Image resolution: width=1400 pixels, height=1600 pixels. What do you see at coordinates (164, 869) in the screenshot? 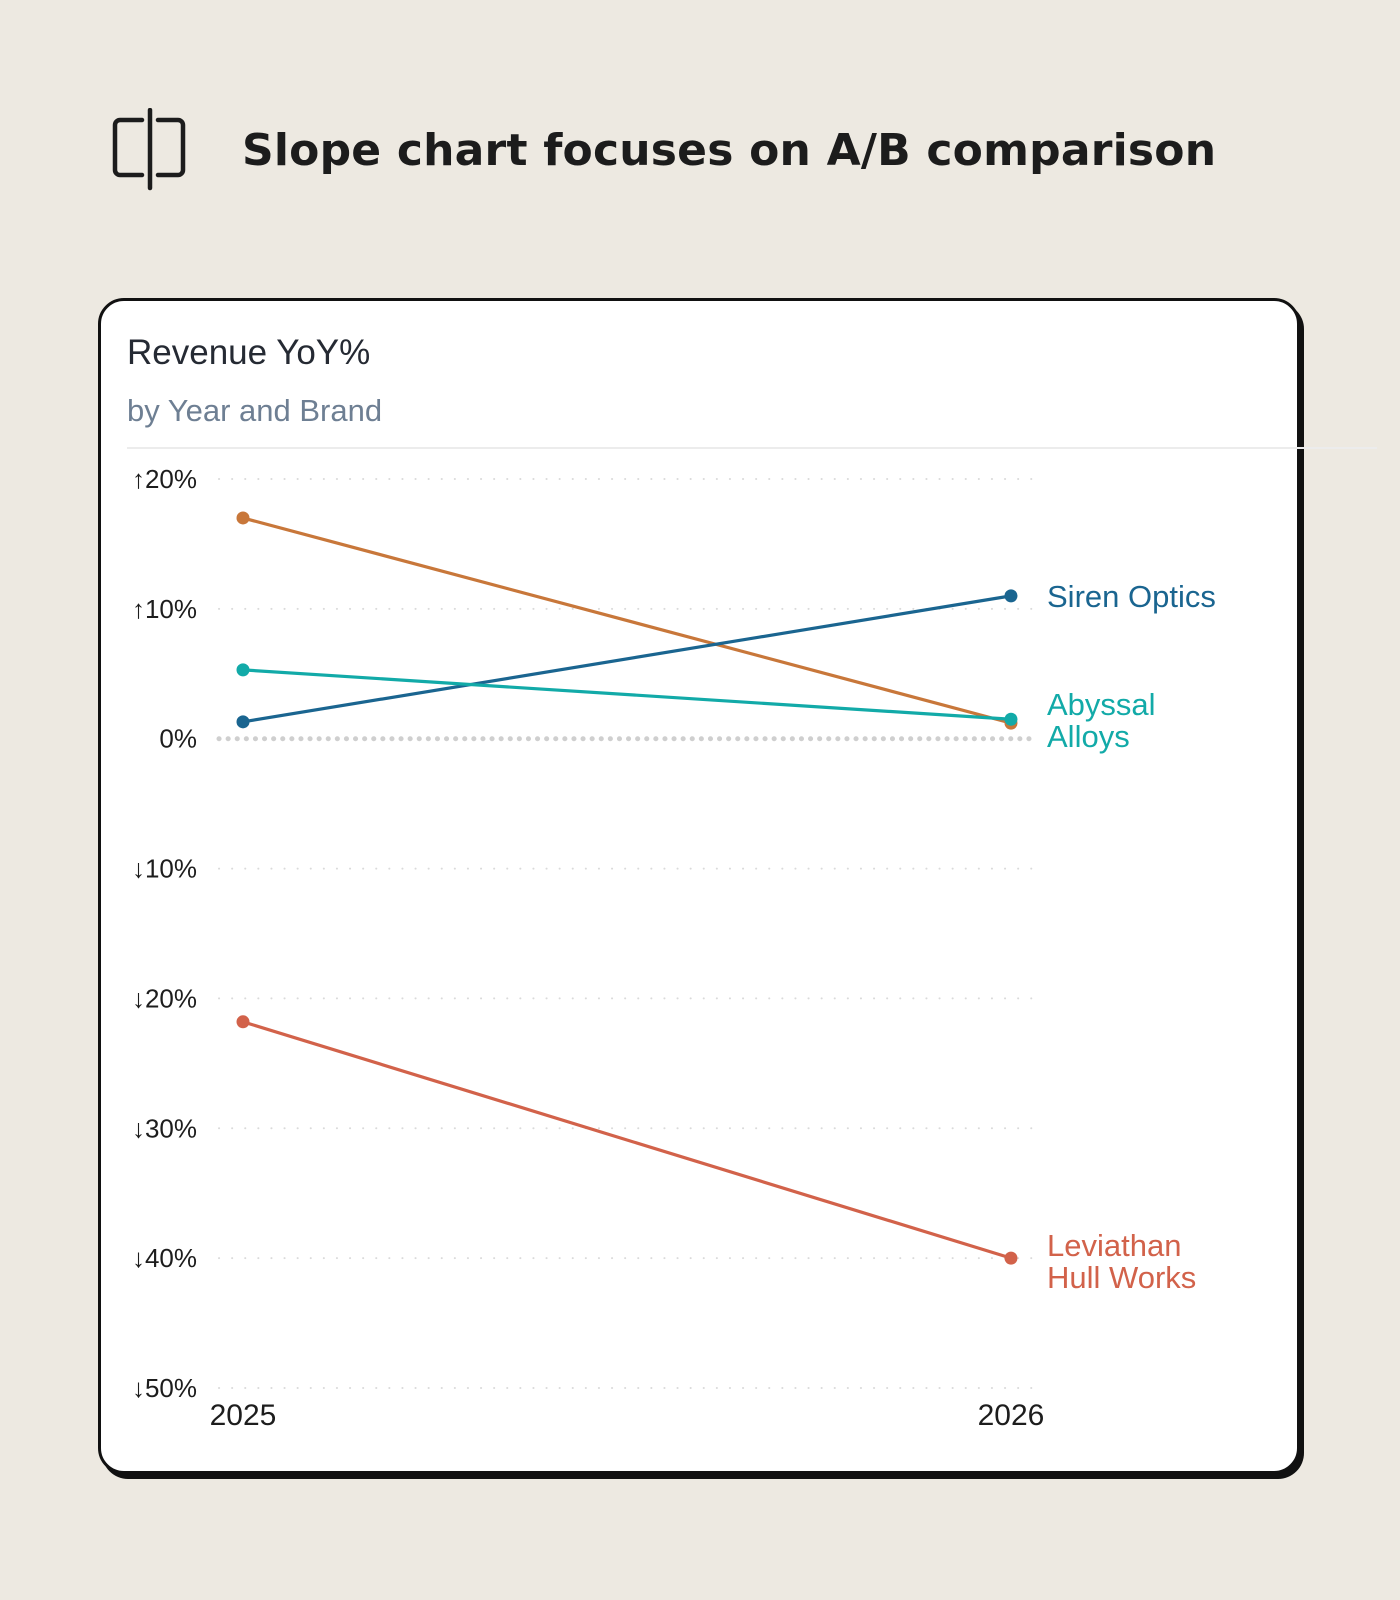
I see `y-tick-label: ↓10%` at bounding box center [164, 869].